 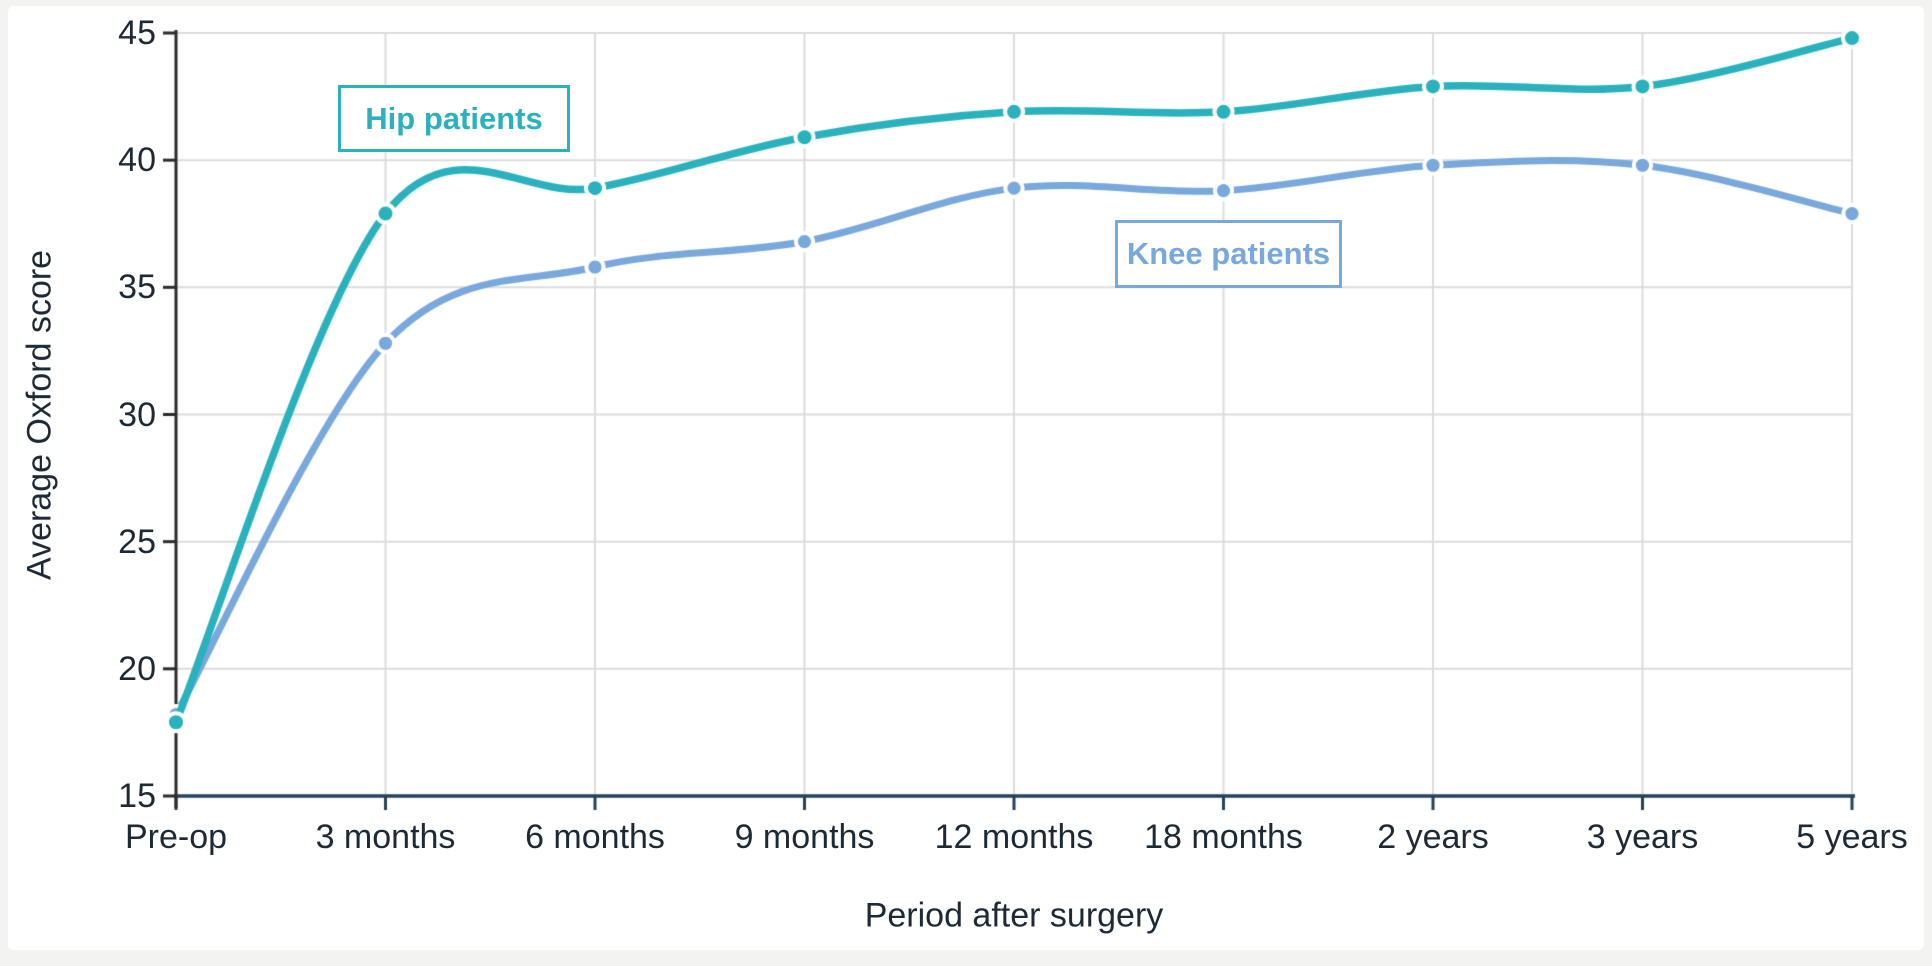 I want to click on knee-series-label: Knee patients, so click(x=1228, y=254).